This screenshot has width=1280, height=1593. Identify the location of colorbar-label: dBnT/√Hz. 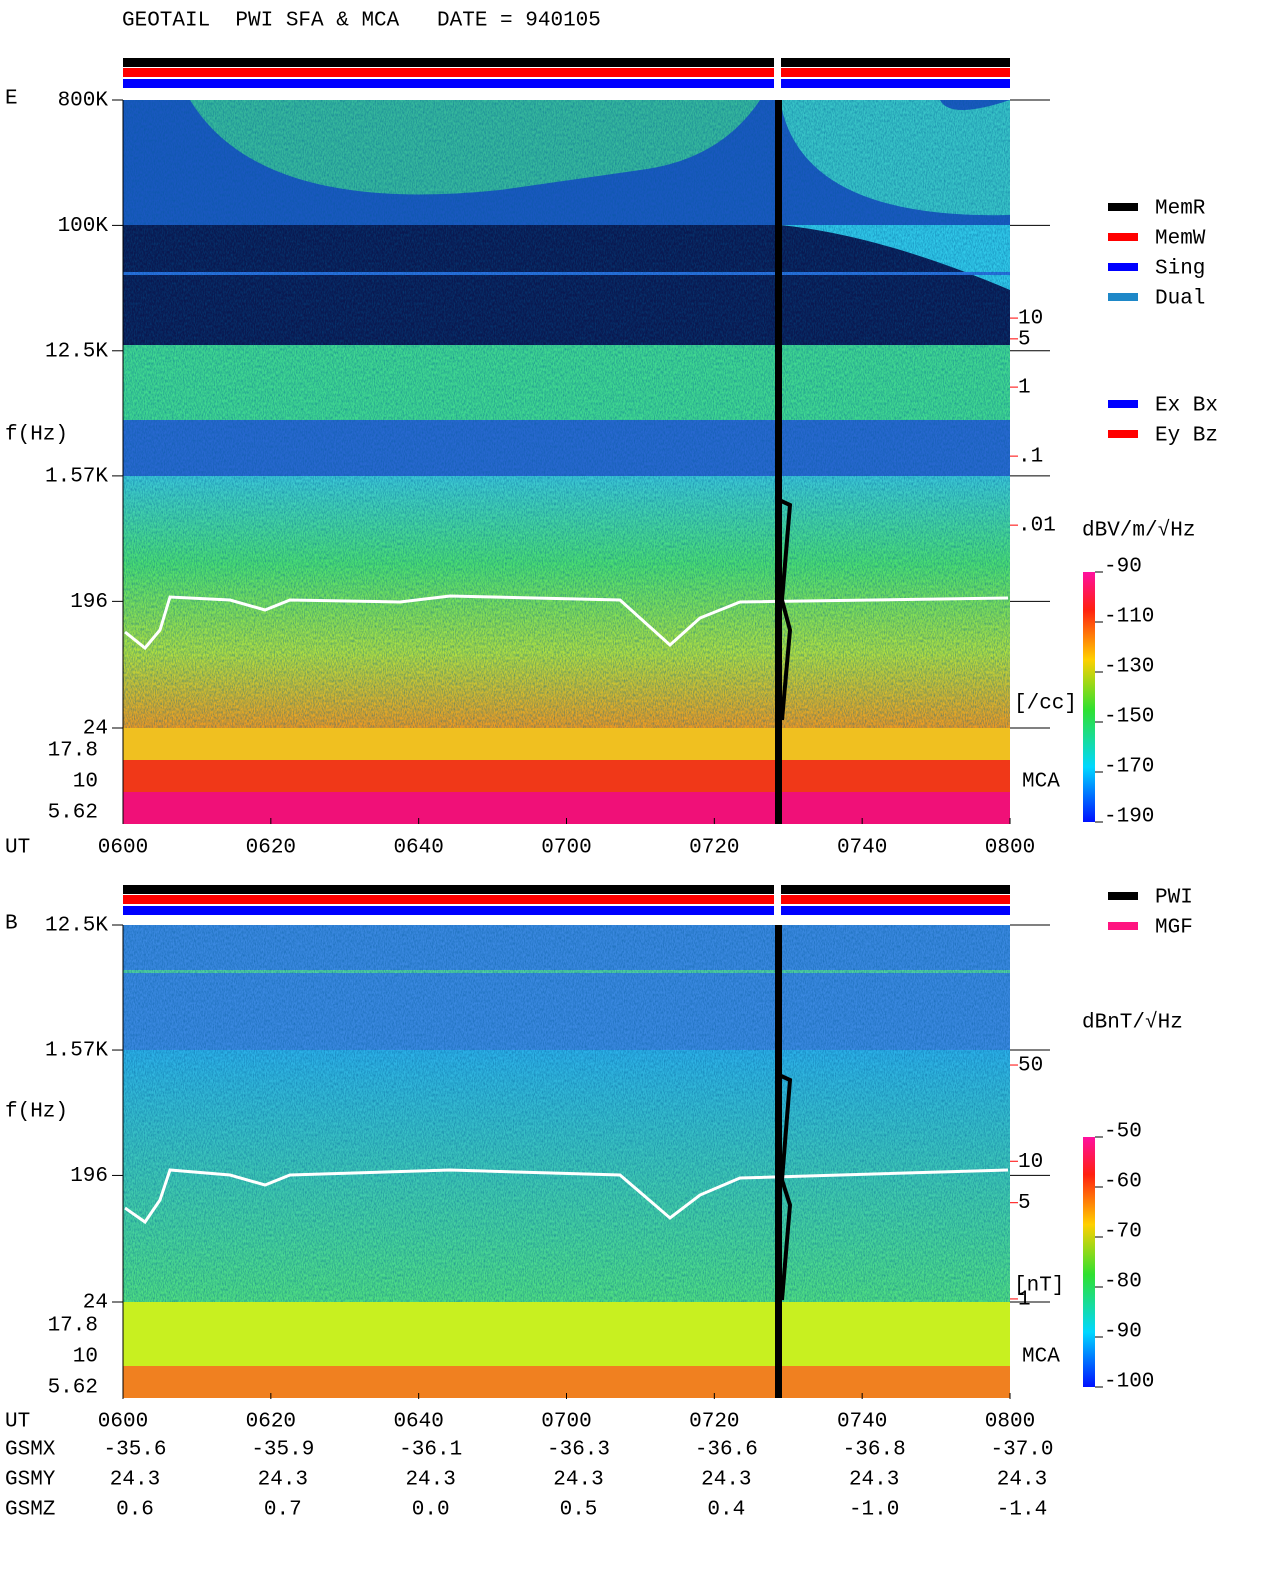
(1132, 1023).